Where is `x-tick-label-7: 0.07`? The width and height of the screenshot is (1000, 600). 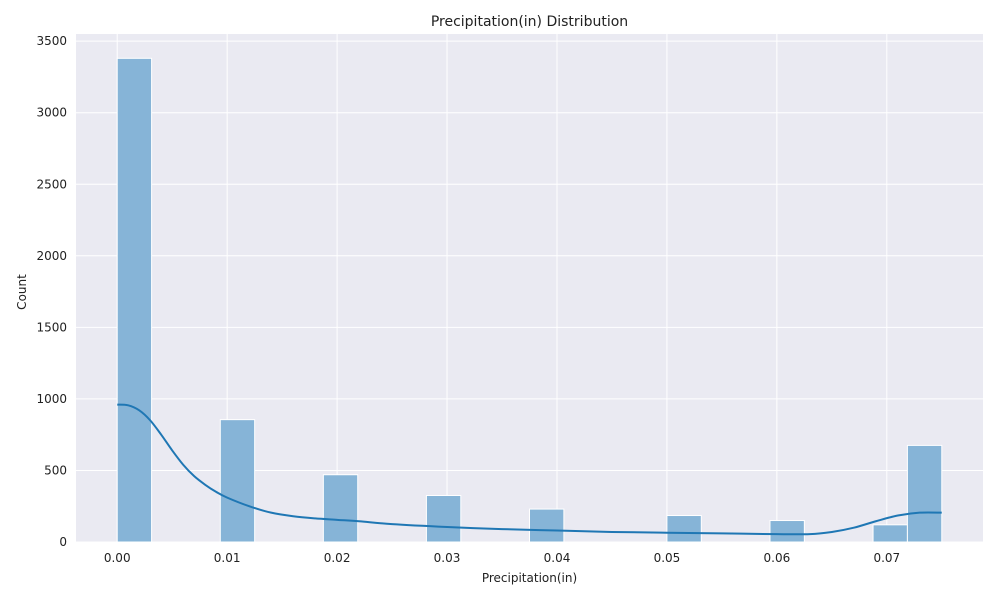
x-tick-label-7: 0.07 is located at coordinates (886, 558).